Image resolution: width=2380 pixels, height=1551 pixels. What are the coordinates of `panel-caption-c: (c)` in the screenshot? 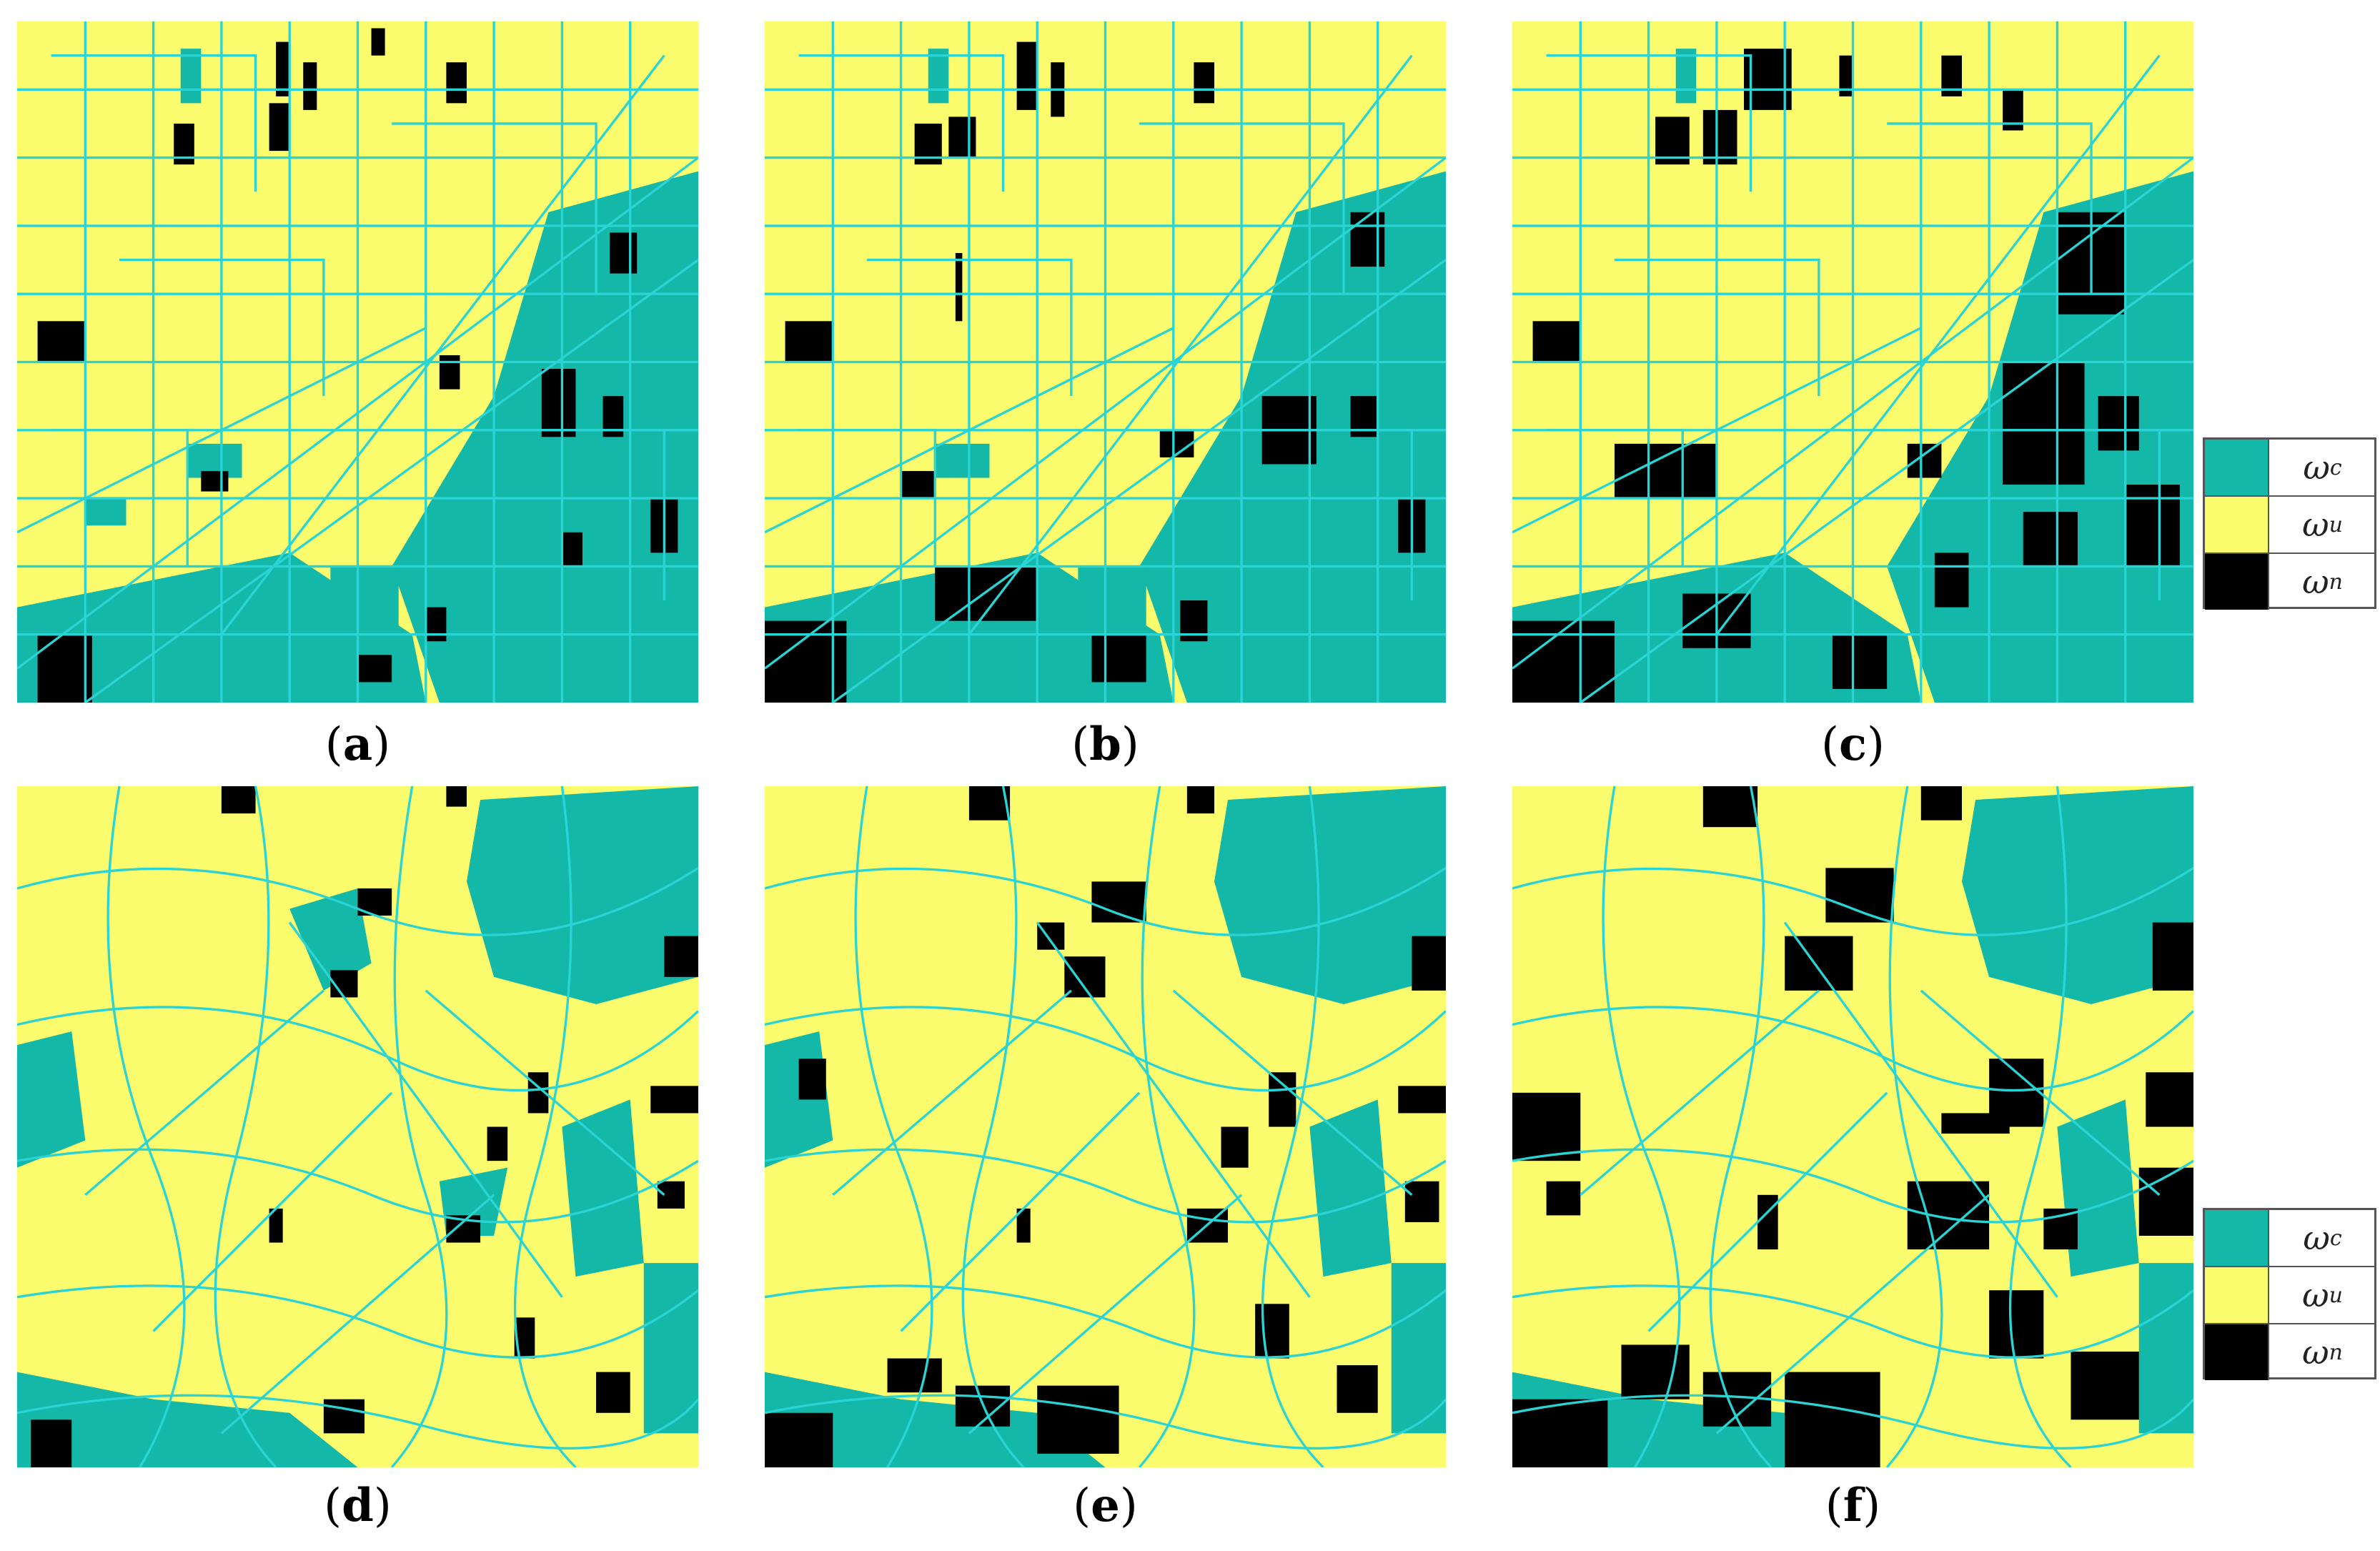 It's located at (1853, 744).